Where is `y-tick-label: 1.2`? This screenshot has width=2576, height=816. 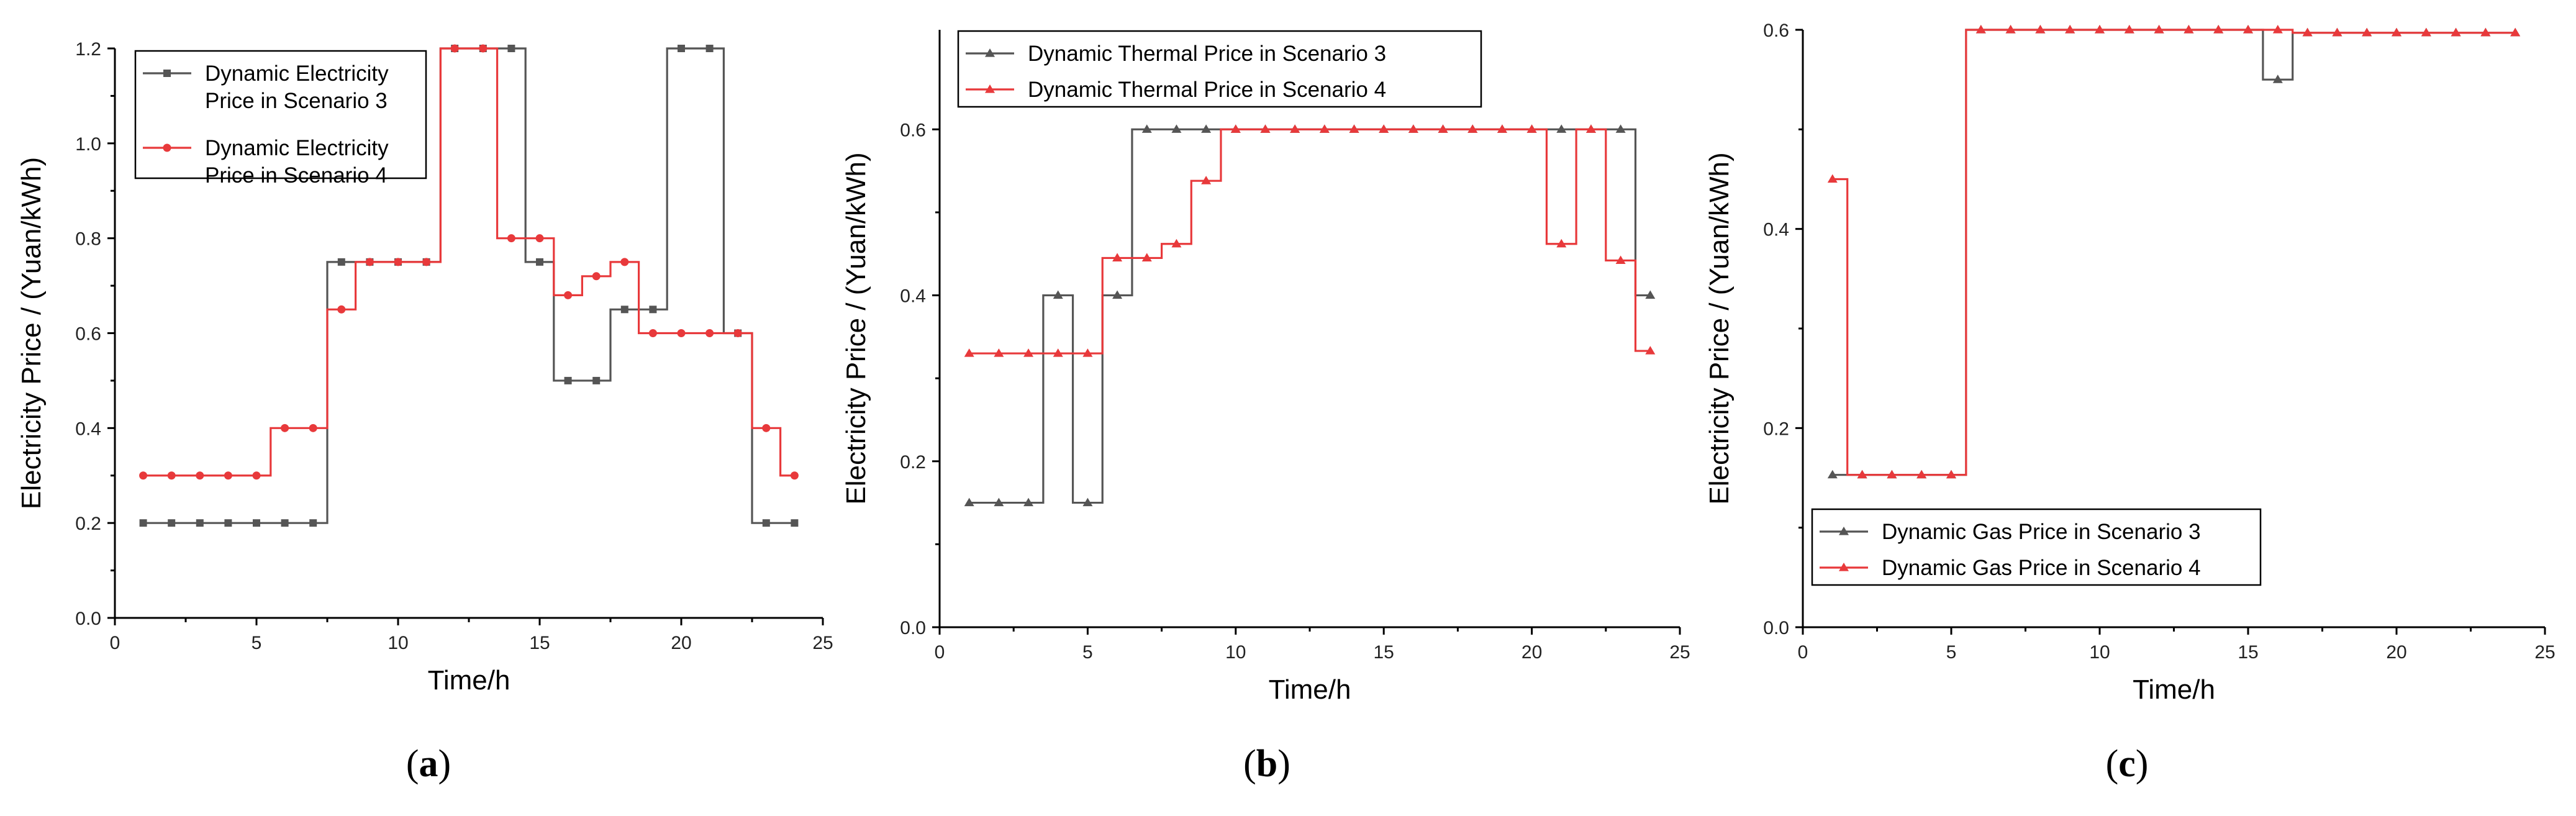
y-tick-label: 1.2 is located at coordinates (88, 49).